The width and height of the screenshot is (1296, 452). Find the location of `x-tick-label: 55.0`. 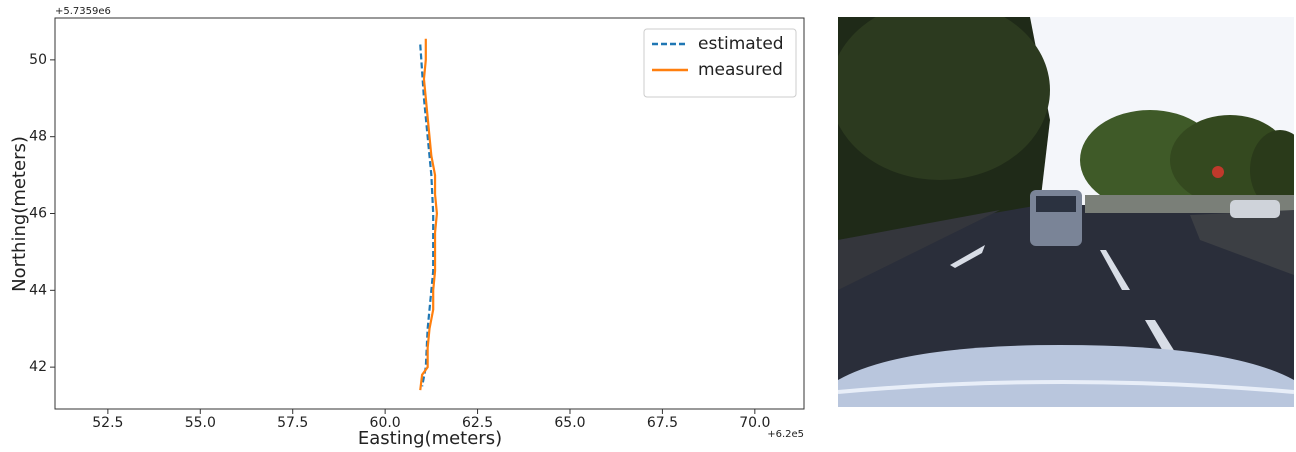

x-tick-label: 55.0 is located at coordinates (200, 423).